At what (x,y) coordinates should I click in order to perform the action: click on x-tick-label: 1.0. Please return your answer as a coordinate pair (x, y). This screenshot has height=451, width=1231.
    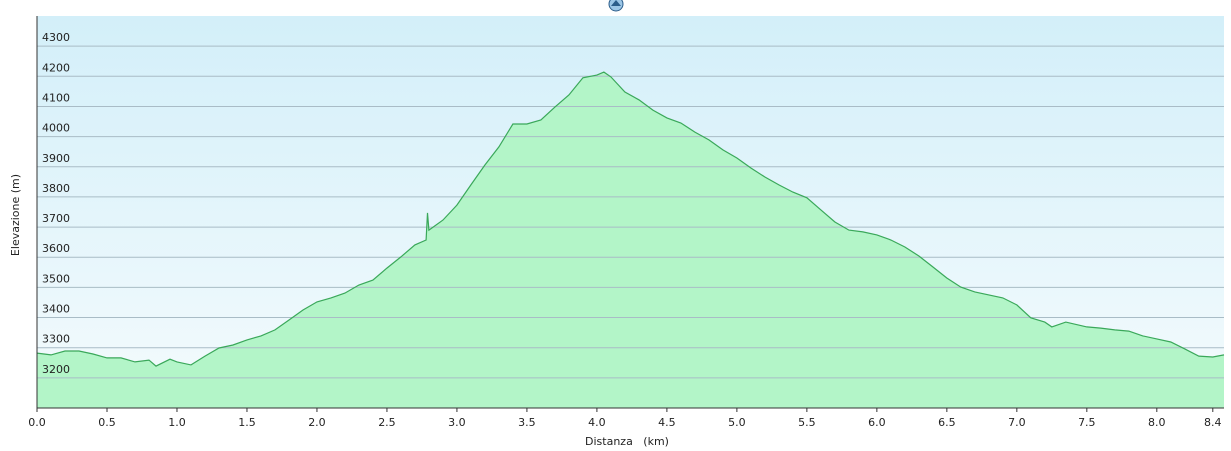
    Looking at the image, I should click on (177, 422).